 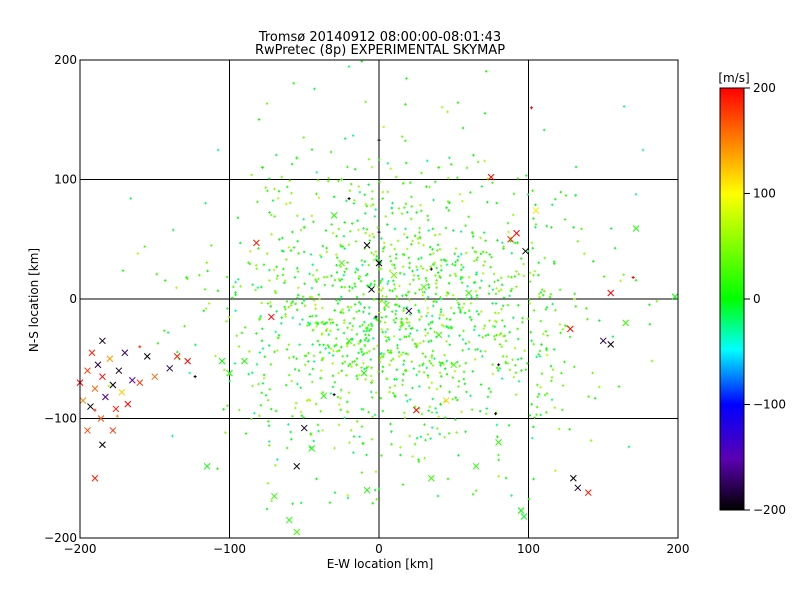 What do you see at coordinates (376, 544) in the screenshot?
I see `x-axis-ticks: −200 −100 0 100 200` at bounding box center [376, 544].